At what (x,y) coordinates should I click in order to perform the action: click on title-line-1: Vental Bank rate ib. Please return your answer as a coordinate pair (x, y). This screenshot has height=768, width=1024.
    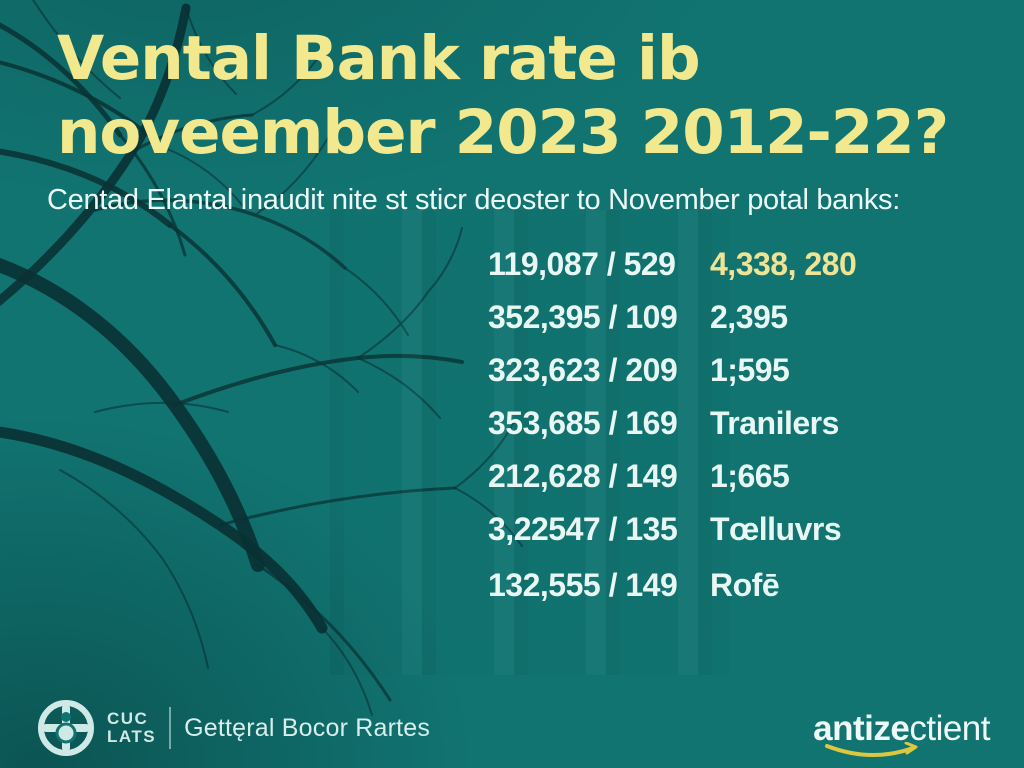
    Looking at the image, I should click on (379, 58).